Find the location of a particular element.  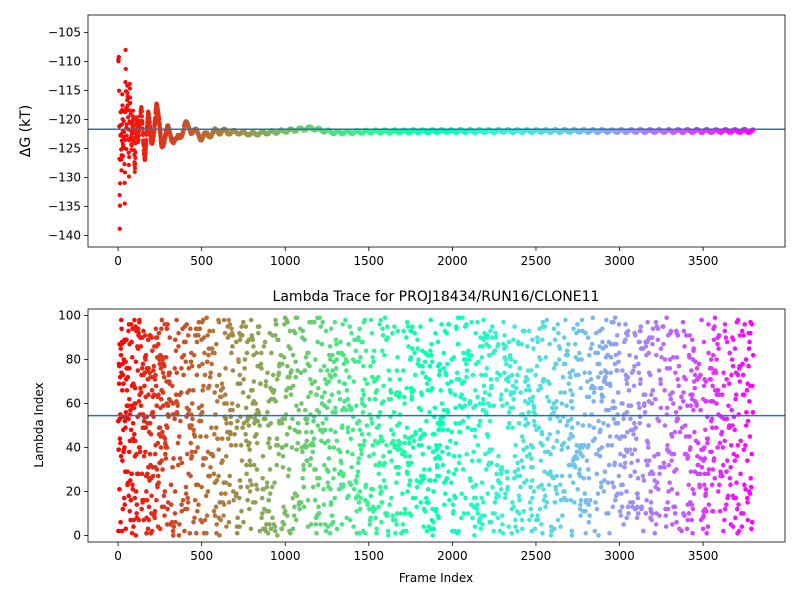

top-data-point is located at coordinates (142, 116).